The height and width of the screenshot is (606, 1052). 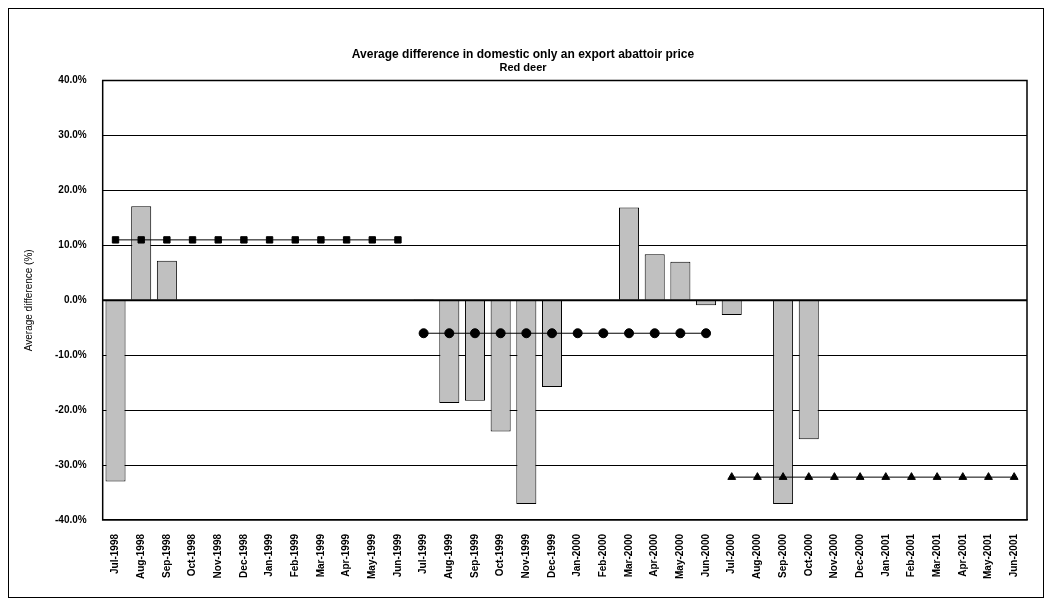 What do you see at coordinates (423, 553) in the screenshot?
I see `x-tick-label: Jul-1999` at bounding box center [423, 553].